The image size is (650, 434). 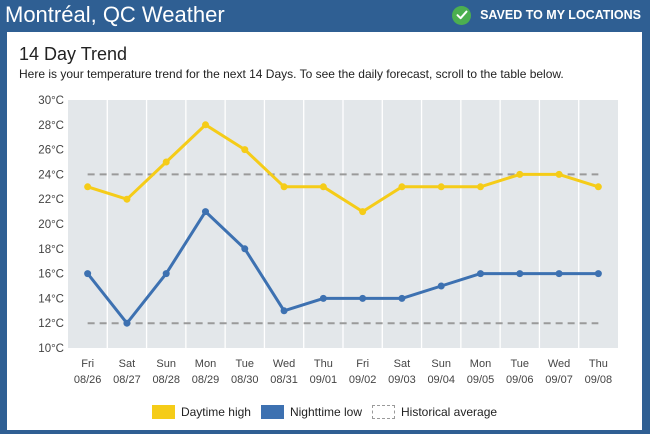 I want to click on x-tick-date: 09/08, so click(x=599, y=380).